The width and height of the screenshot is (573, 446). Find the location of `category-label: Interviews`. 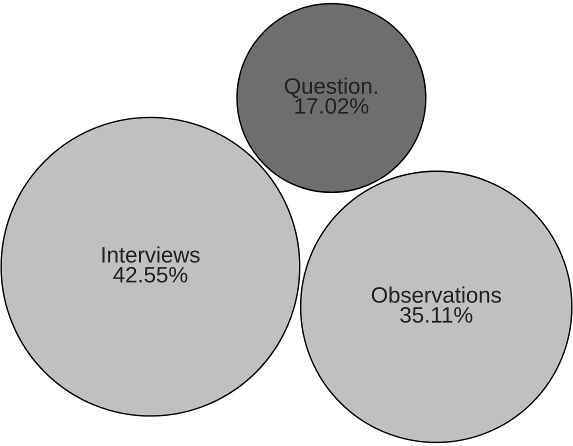

category-label: Interviews is located at coordinates (151, 254).